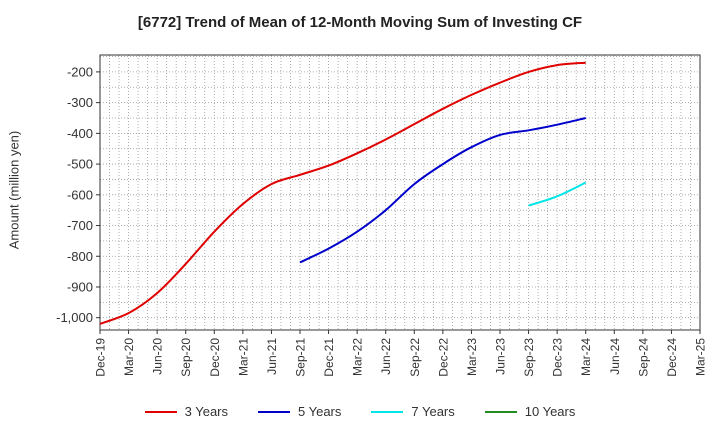  I want to click on legend: 3 Years 5 Years 7 Years 10 Years, so click(360, 411).